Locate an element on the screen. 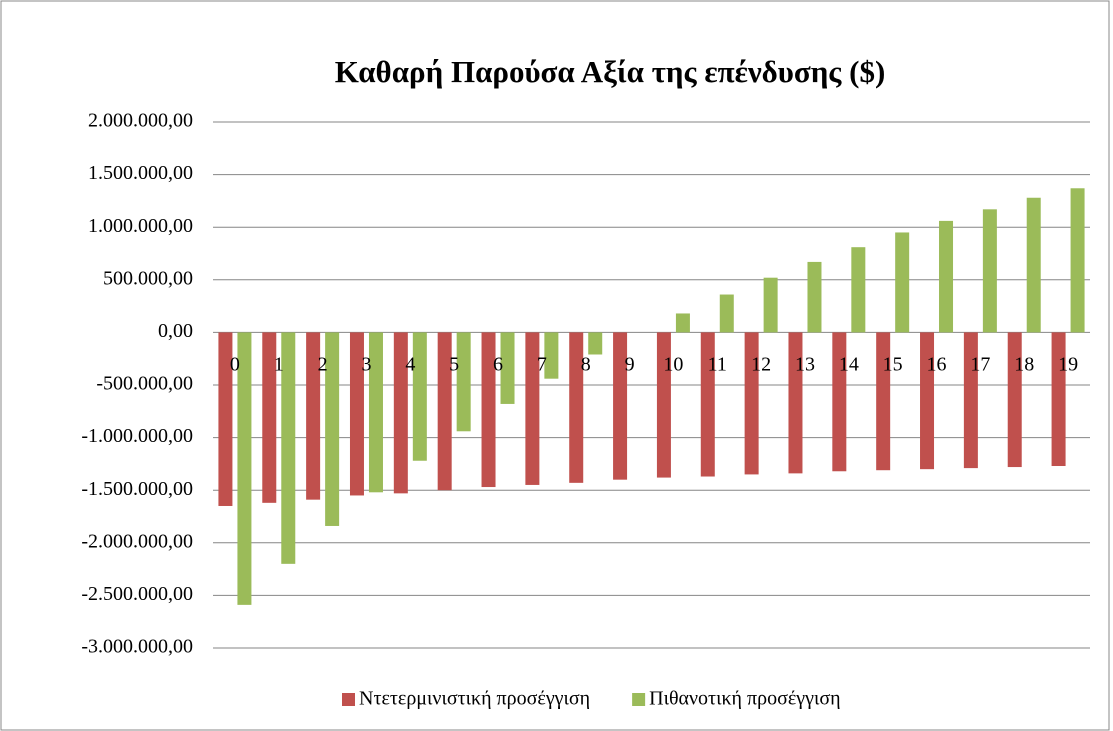  y-tick-label: 1.500.000,00 is located at coordinates (140, 173).